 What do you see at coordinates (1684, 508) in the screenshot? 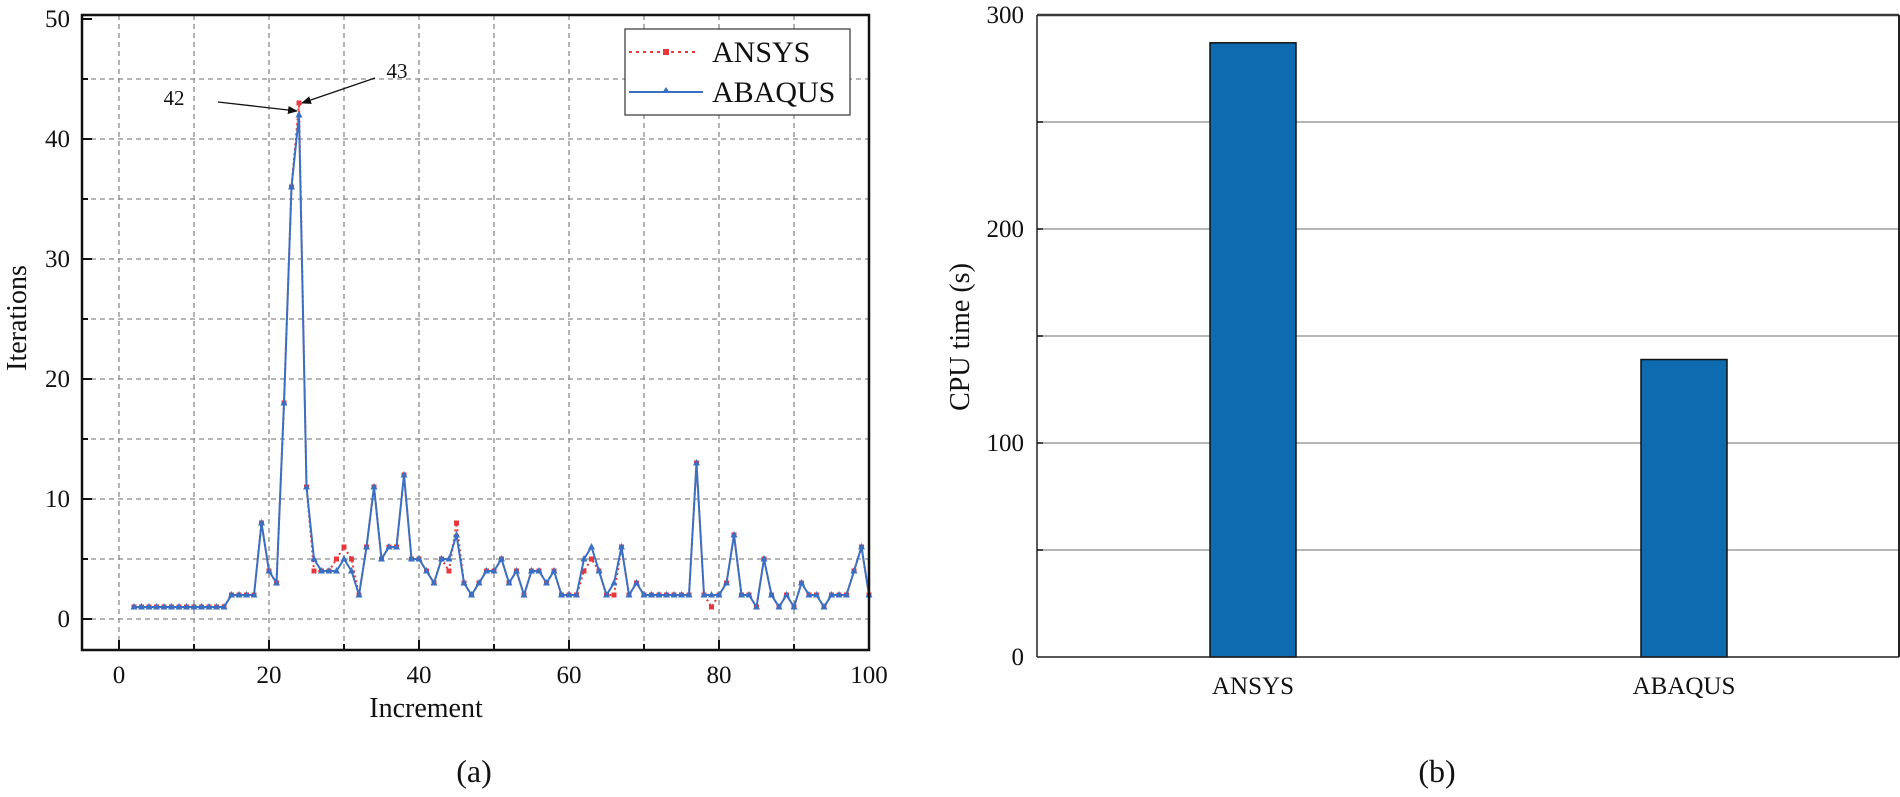
I see `bar-abaqus` at bounding box center [1684, 508].